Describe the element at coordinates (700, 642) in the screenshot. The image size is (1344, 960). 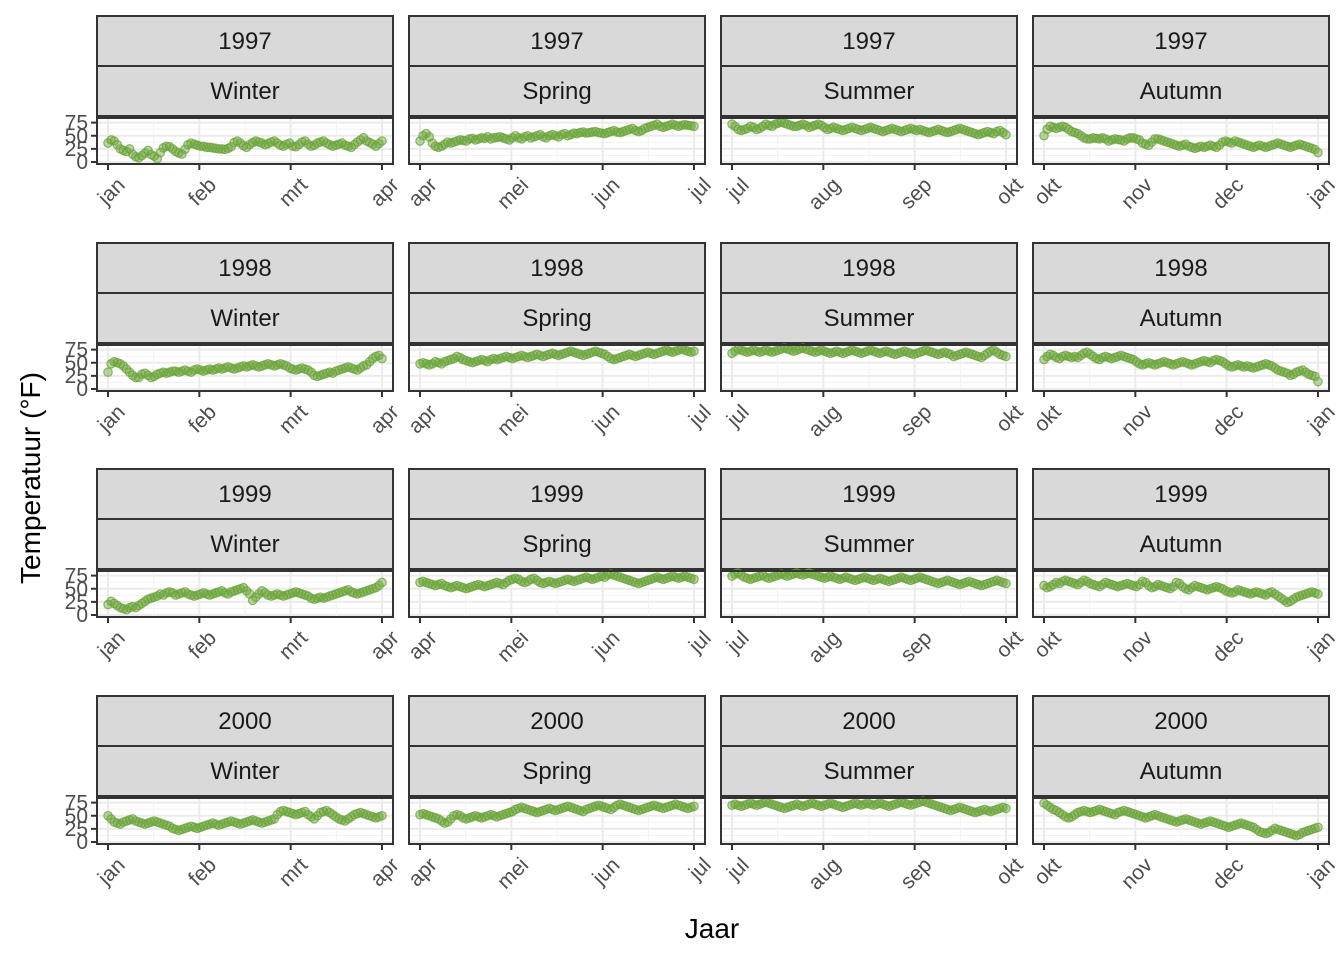
I see `x-tick-label: jul` at that location.